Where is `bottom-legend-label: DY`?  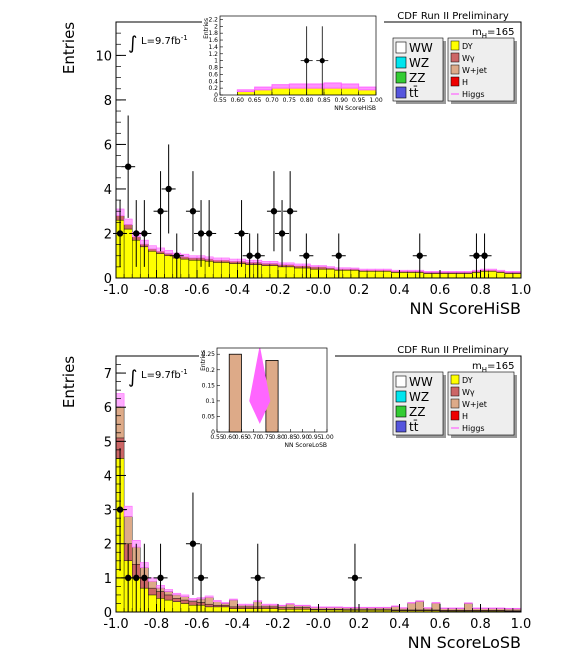 bottom-legend-label: DY is located at coordinates (467, 380).